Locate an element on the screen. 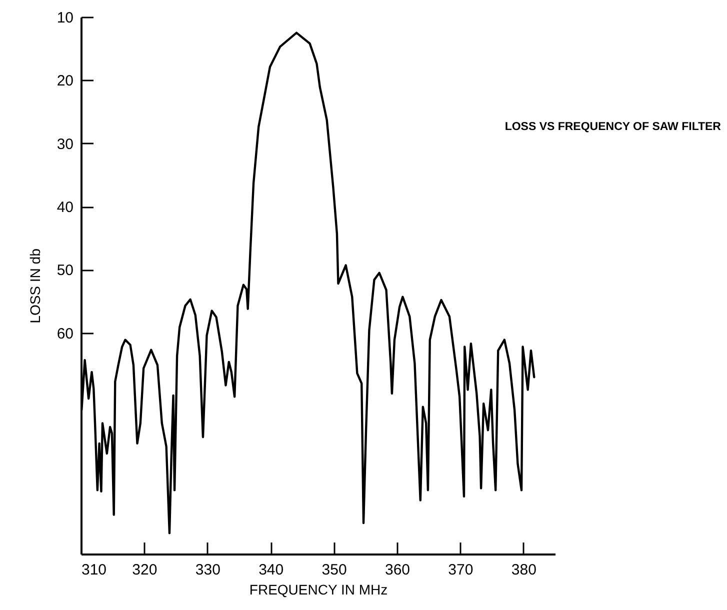 The image size is (727, 610). text: LOSS VS FREQUENCY OF SAW FILTER is located at coordinates (613, 127).